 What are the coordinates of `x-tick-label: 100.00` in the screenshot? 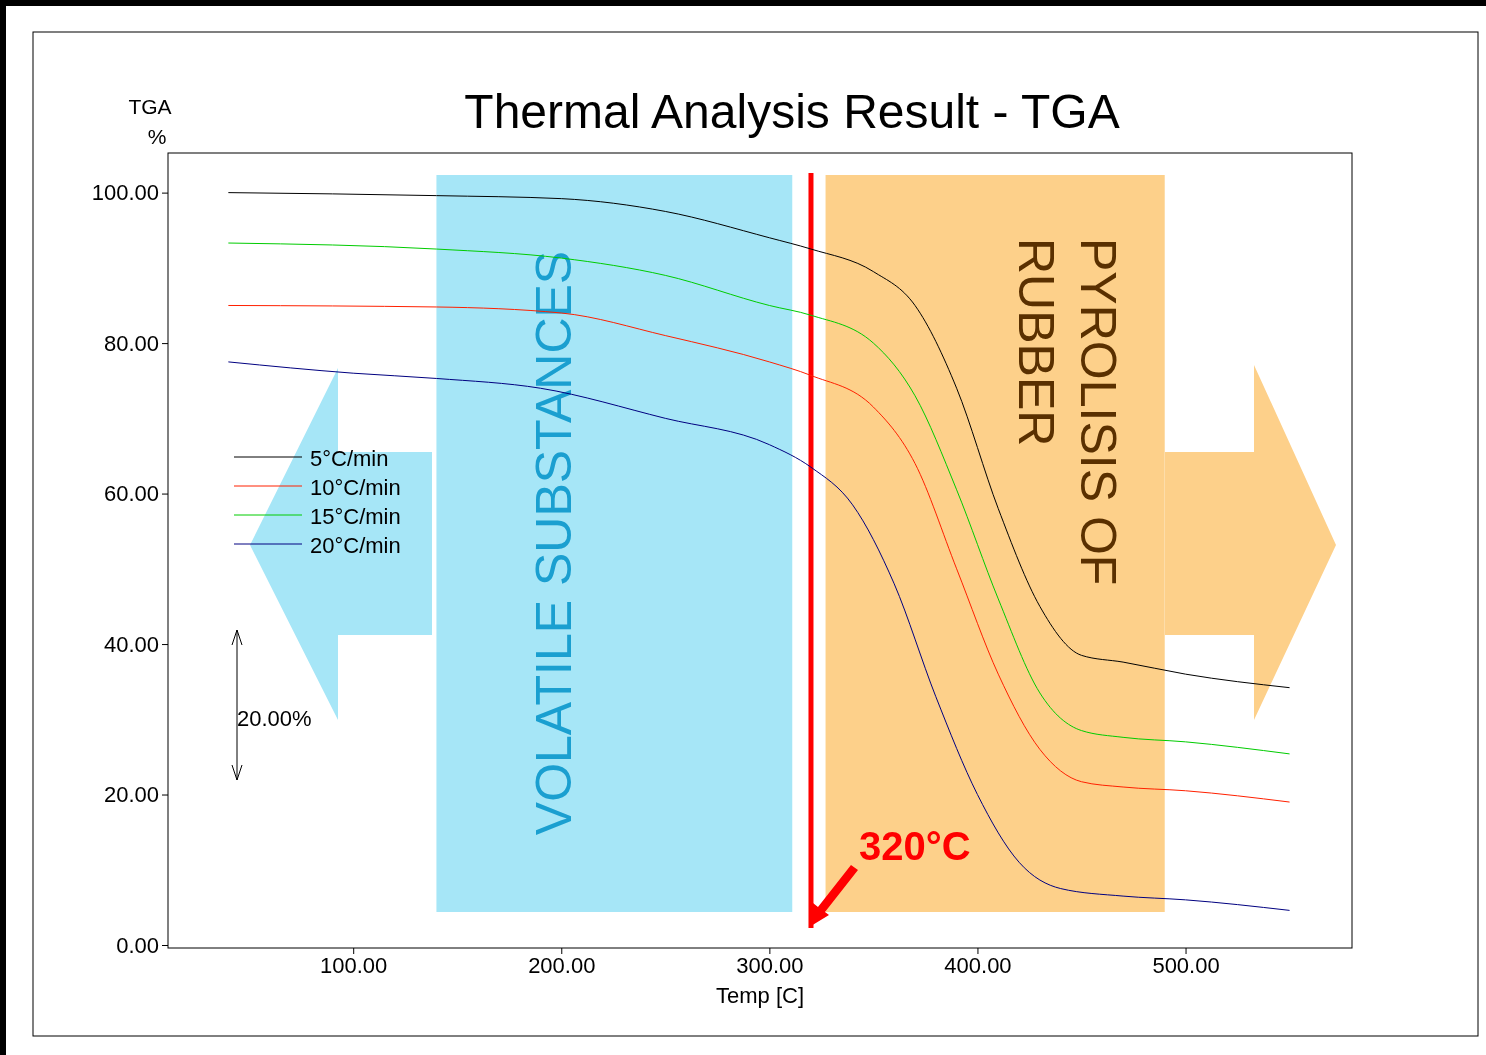 It's located at (354, 965).